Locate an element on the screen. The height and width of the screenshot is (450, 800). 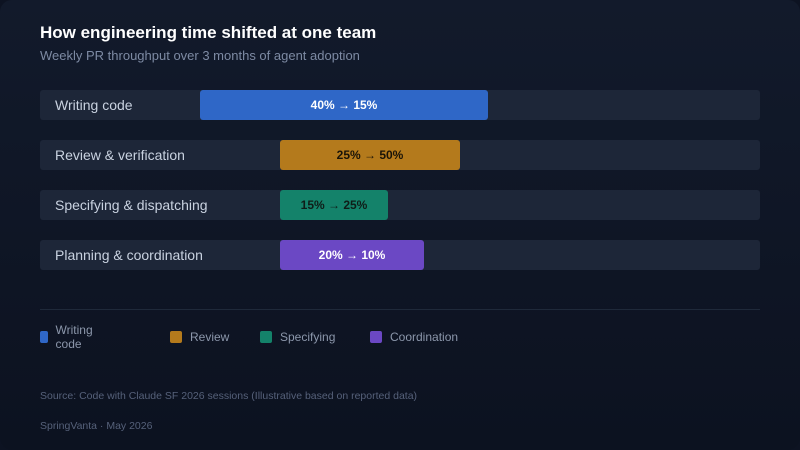
bar-row: Planning & coordination 20% → 10% is located at coordinates (400, 255).